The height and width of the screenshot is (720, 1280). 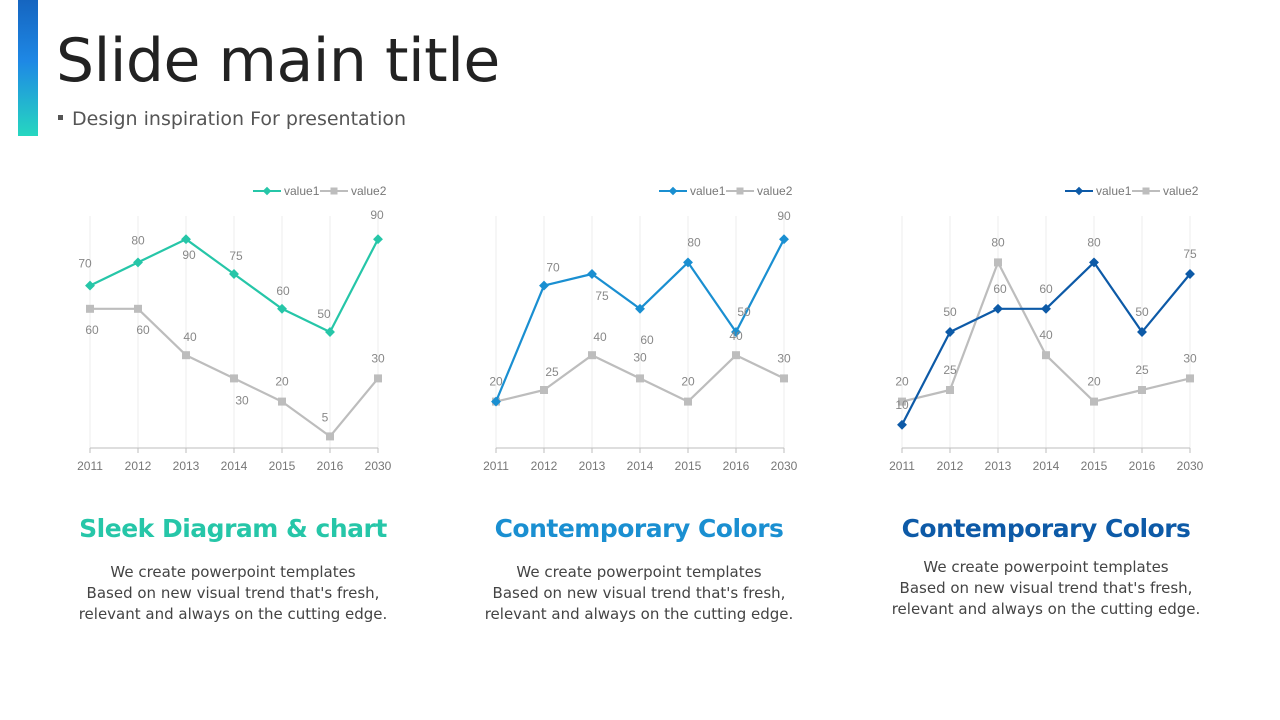 I want to click on panel-heading-2: Contemporary Colors, so click(x=639, y=528).